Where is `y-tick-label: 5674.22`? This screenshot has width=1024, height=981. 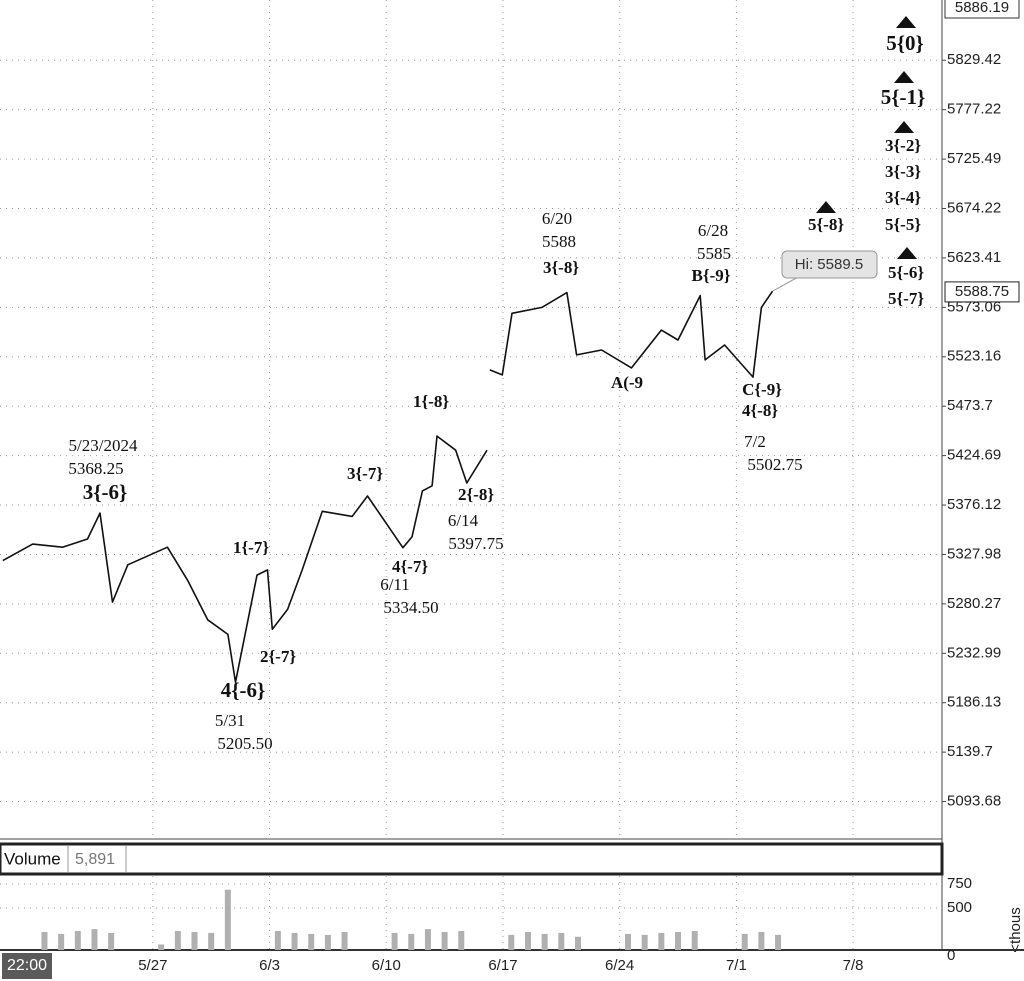
y-tick-label: 5674.22 is located at coordinates (974, 207).